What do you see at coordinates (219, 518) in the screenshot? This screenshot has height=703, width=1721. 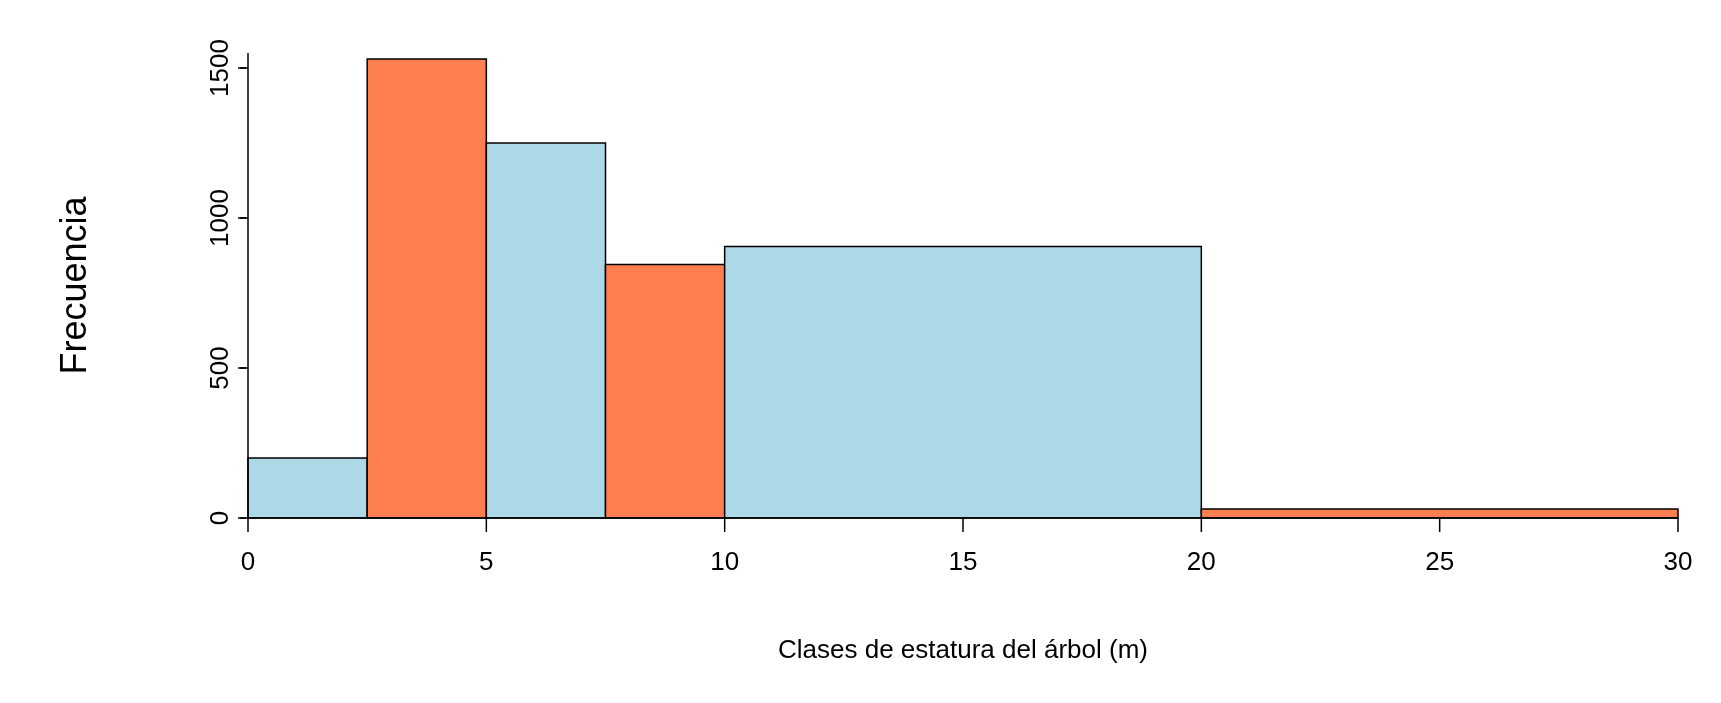 I see `y-tick-label: 0` at bounding box center [219, 518].